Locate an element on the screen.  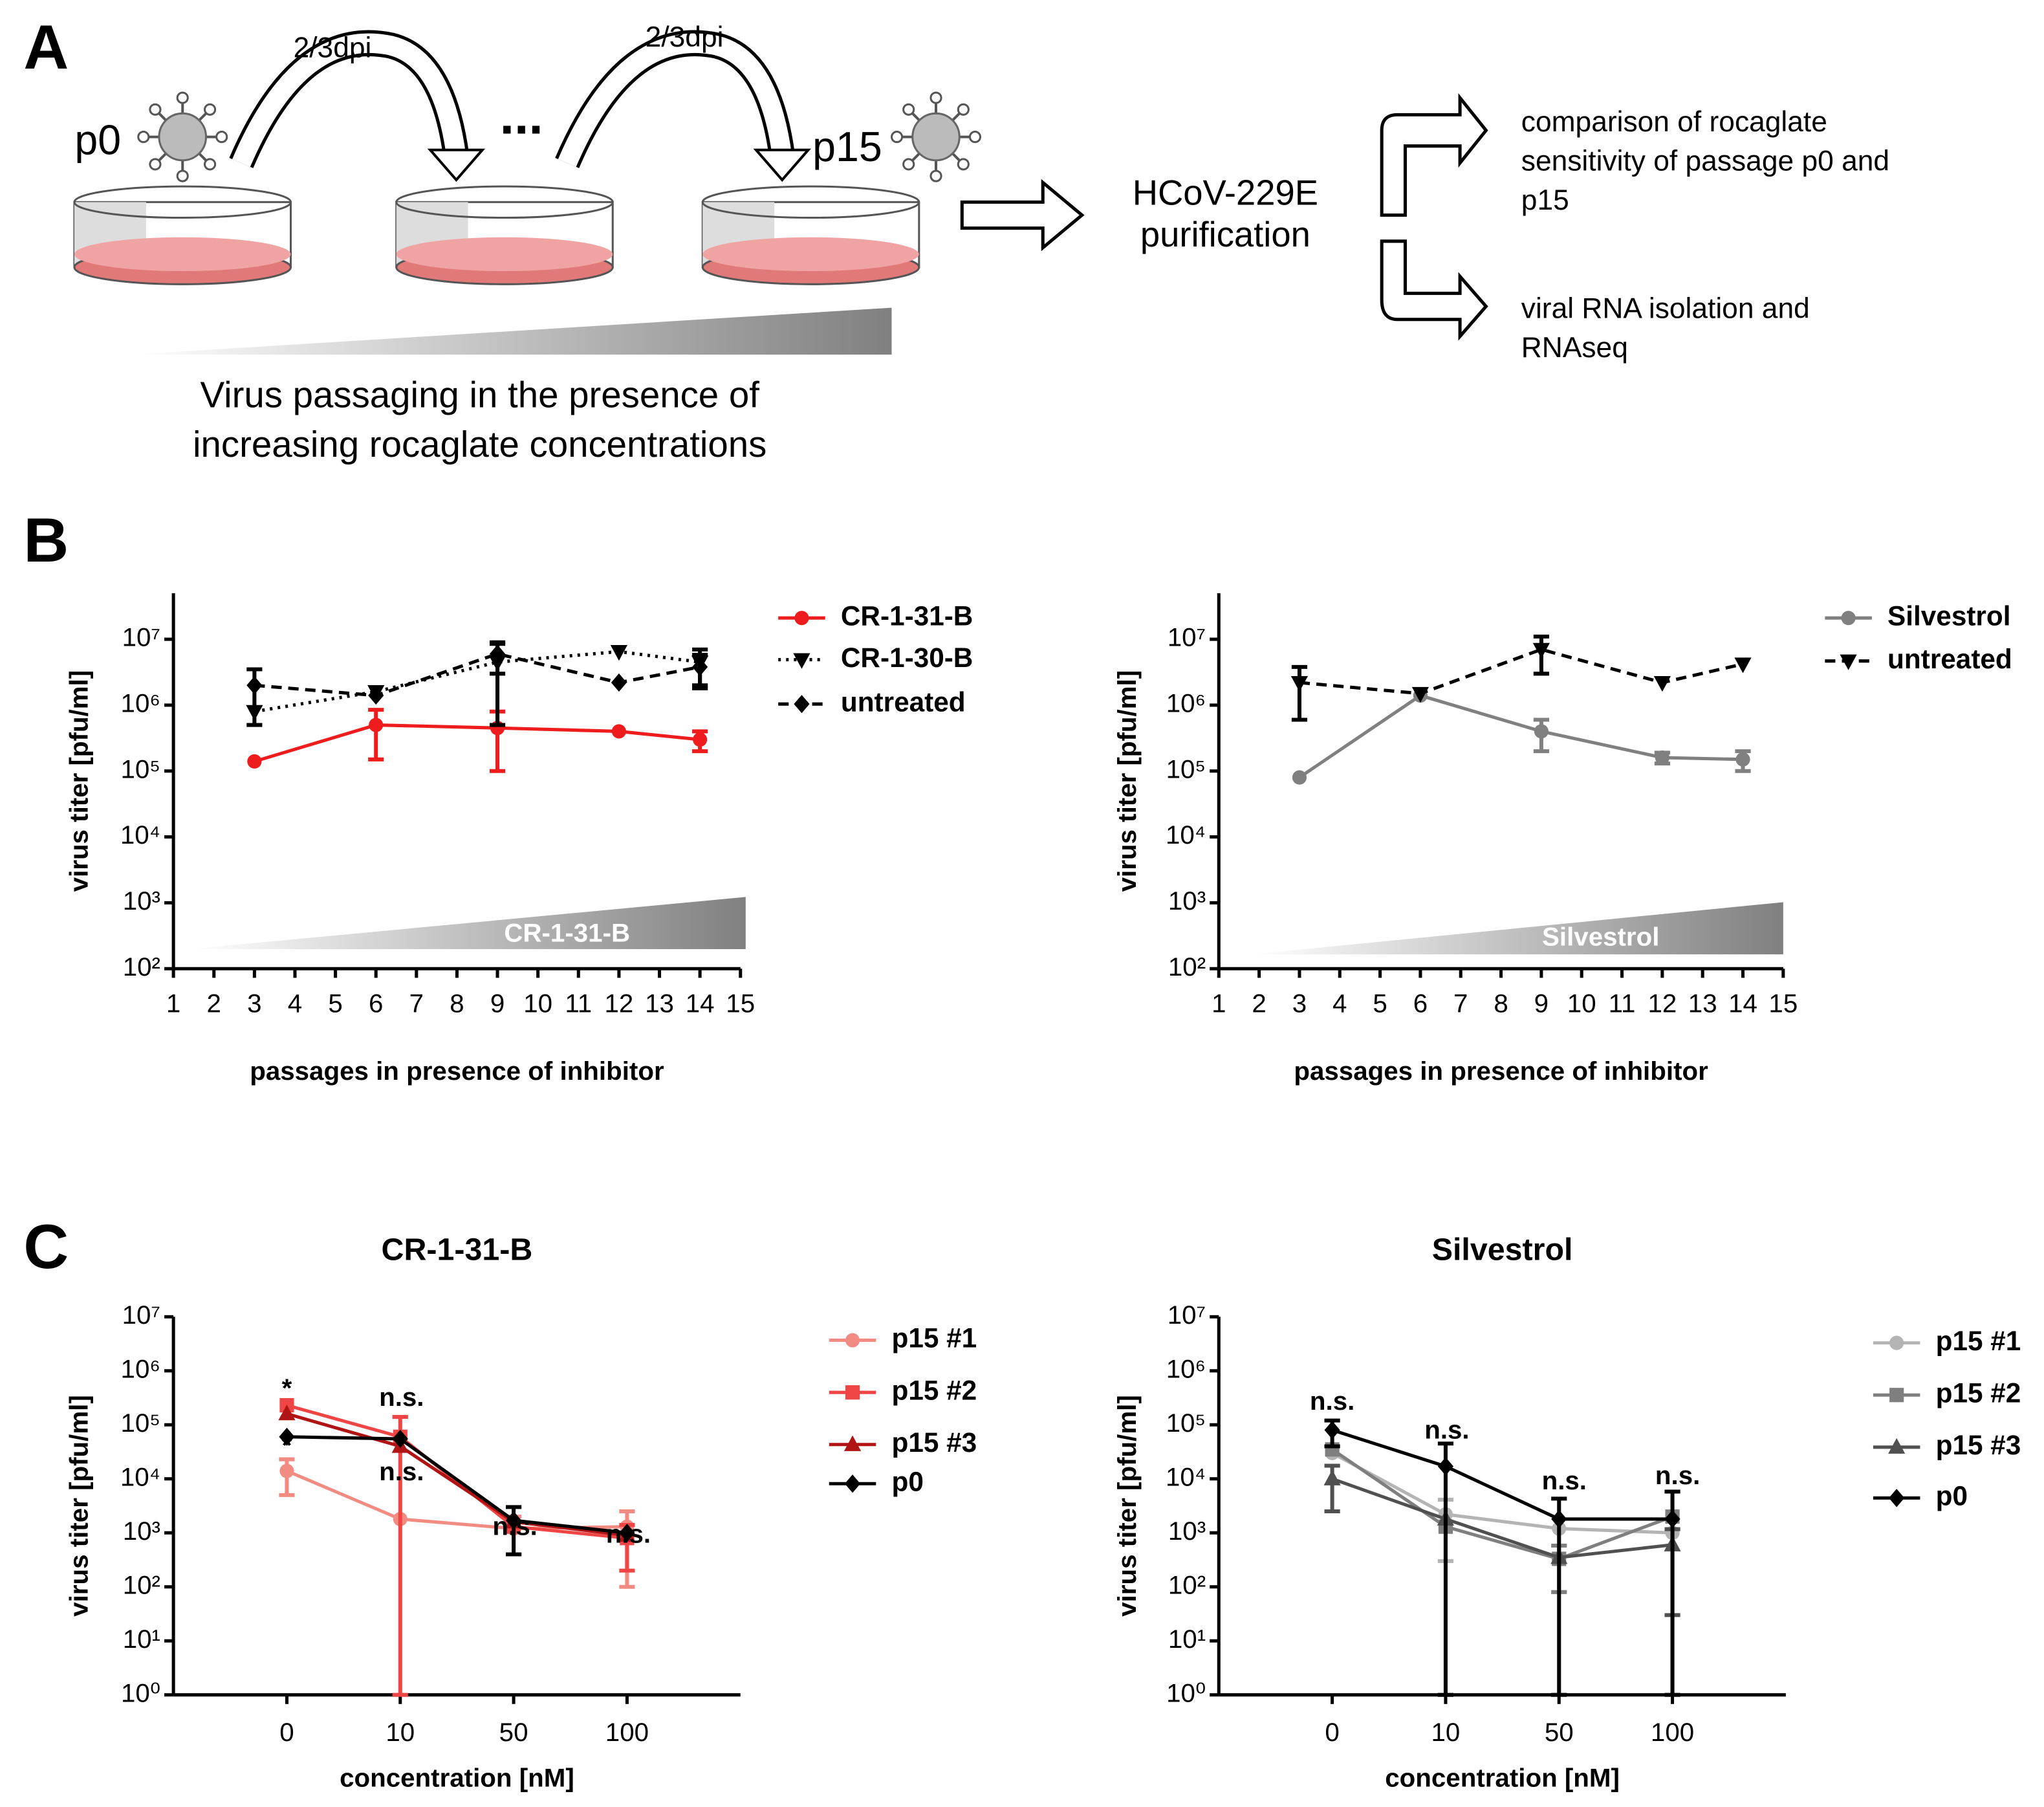
x-tick-label: 13 is located at coordinates (1703, 1004).